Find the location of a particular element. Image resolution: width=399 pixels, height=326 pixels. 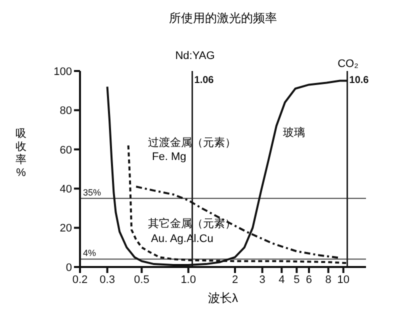

x-tick-label: 4 is located at coordinates (281, 280).